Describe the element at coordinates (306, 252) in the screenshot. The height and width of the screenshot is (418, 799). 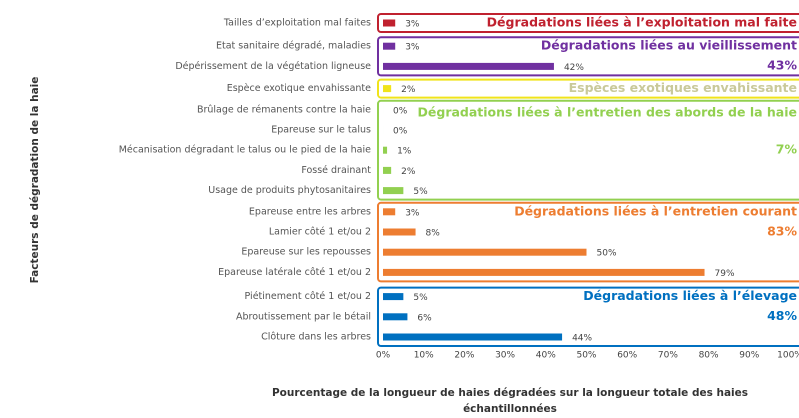
I see `category-label: Epareuse sur les repousses` at that location.